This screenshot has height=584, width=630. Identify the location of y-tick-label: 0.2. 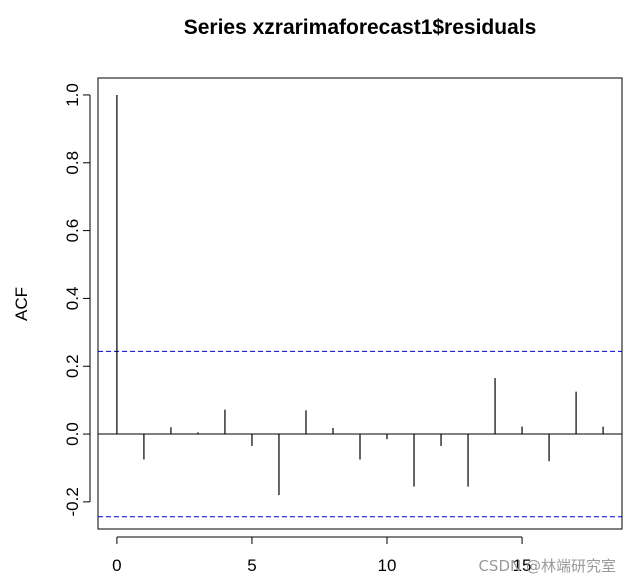
(72, 366).